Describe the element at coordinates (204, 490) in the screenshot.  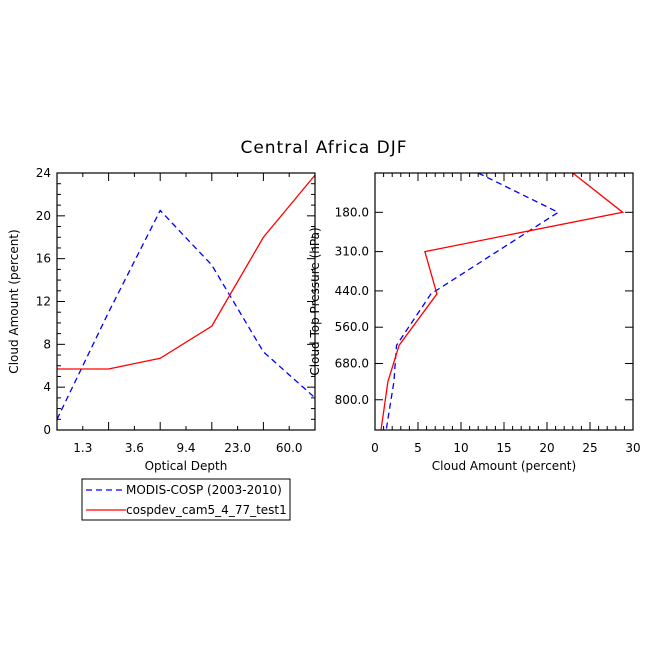
I see `legend-label-obs: MODIS-COSP (2003-2010)` at that location.